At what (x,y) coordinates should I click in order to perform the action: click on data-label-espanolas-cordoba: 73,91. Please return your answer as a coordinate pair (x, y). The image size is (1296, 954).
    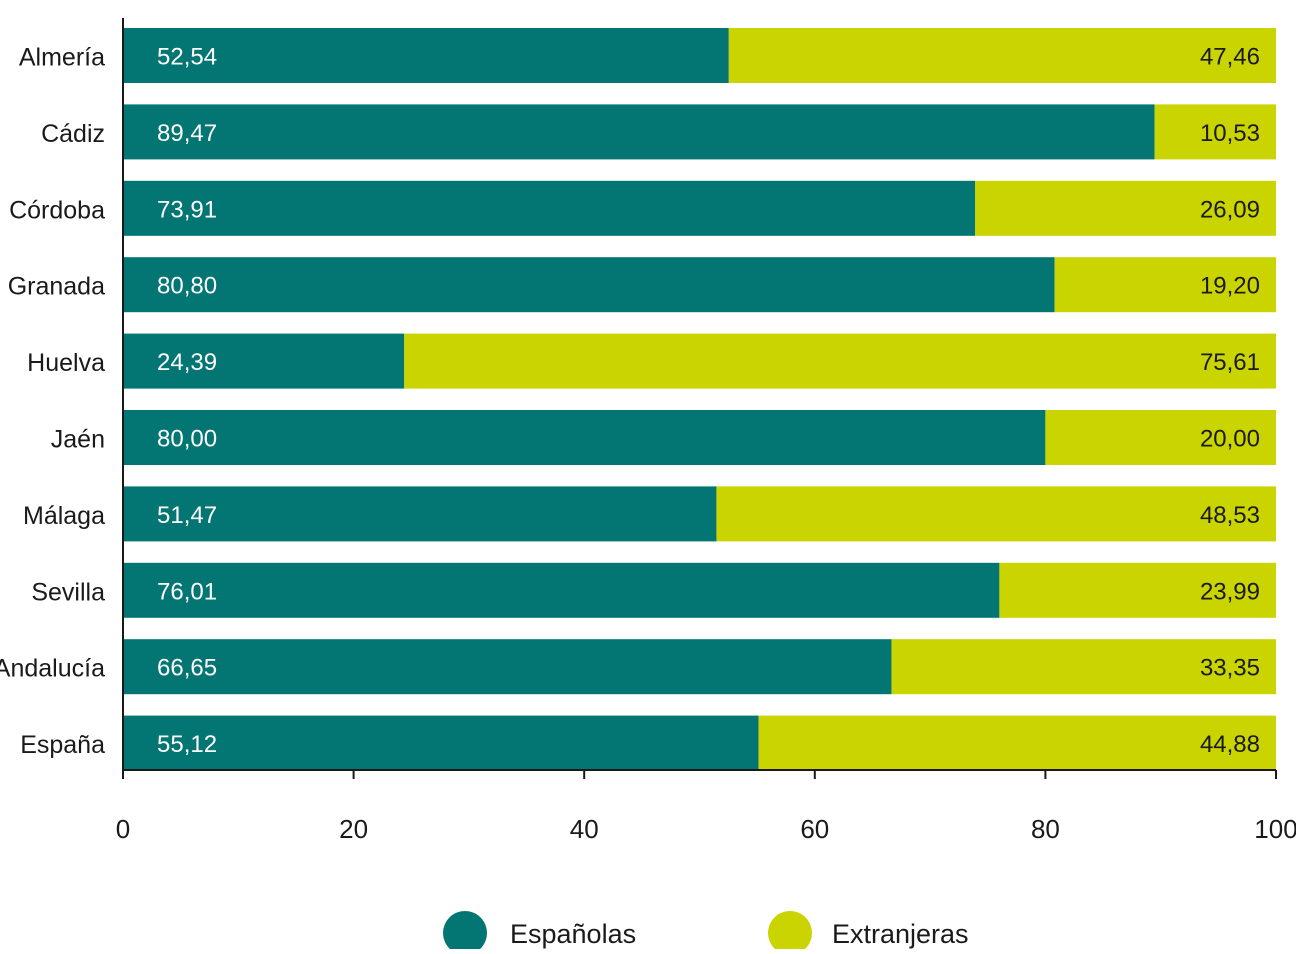
    Looking at the image, I should click on (187, 209).